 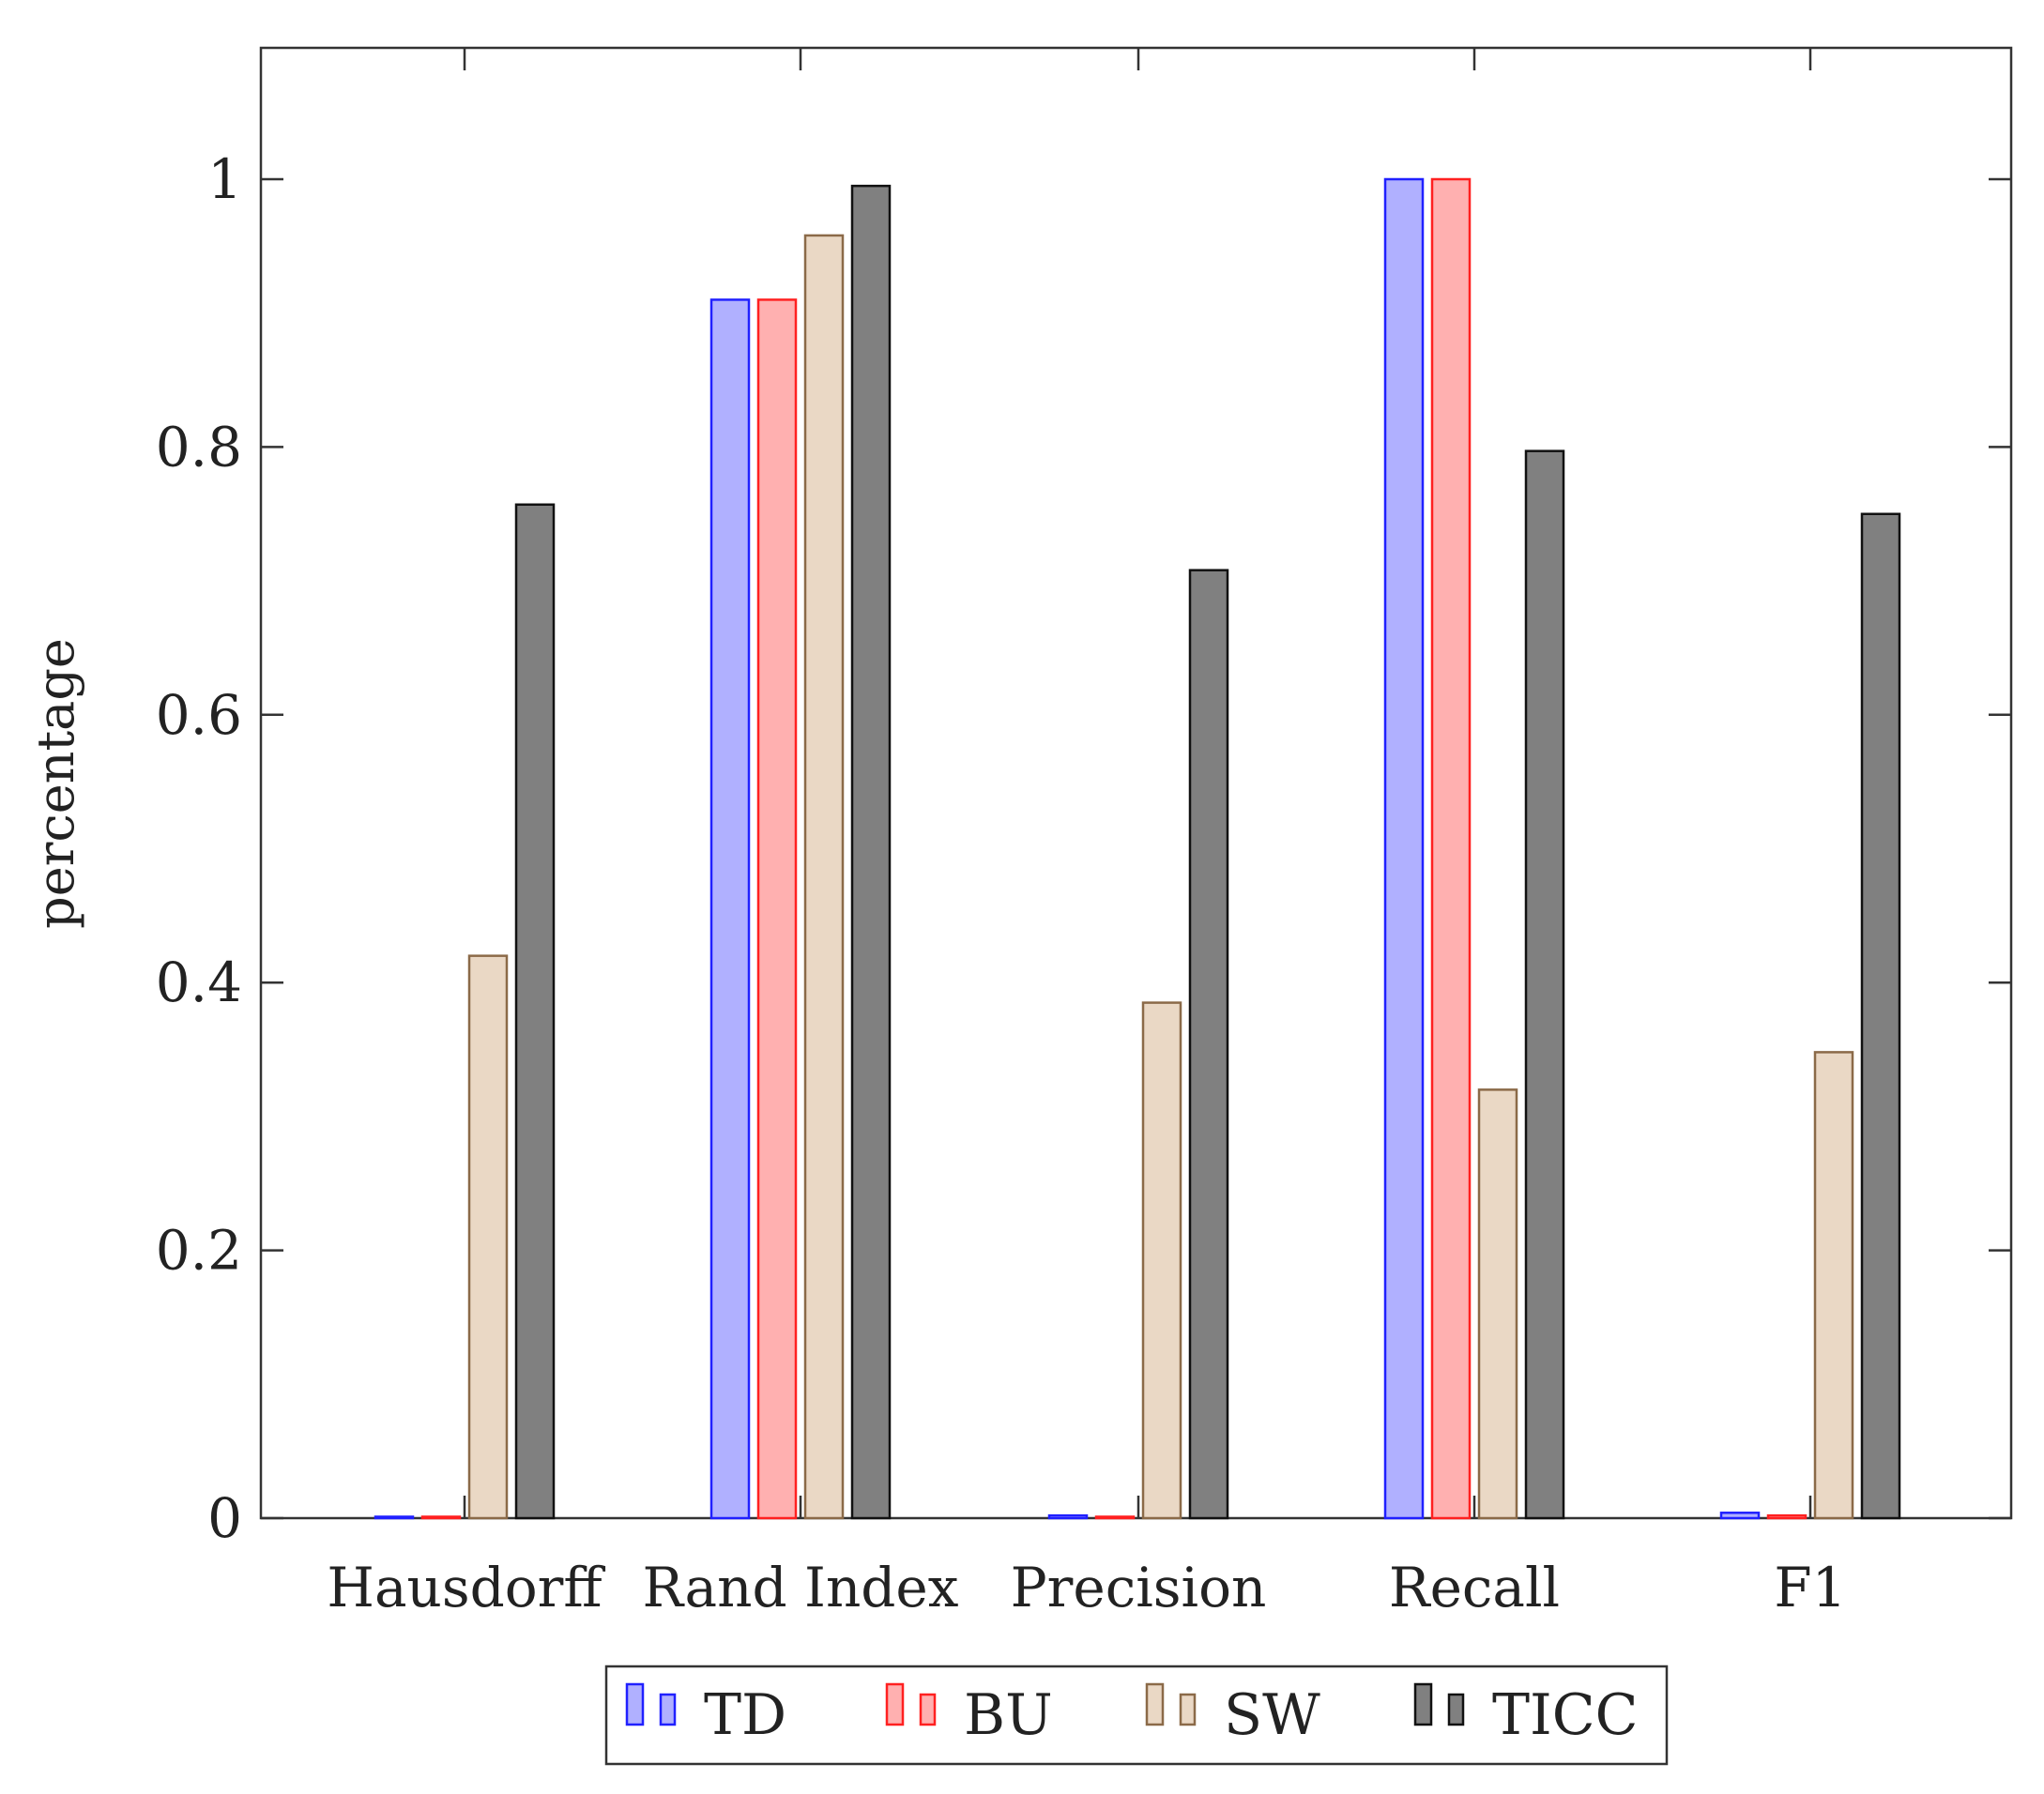 What do you see at coordinates (1544, 985) in the screenshot?
I see `bar-ticc-recall` at bounding box center [1544, 985].